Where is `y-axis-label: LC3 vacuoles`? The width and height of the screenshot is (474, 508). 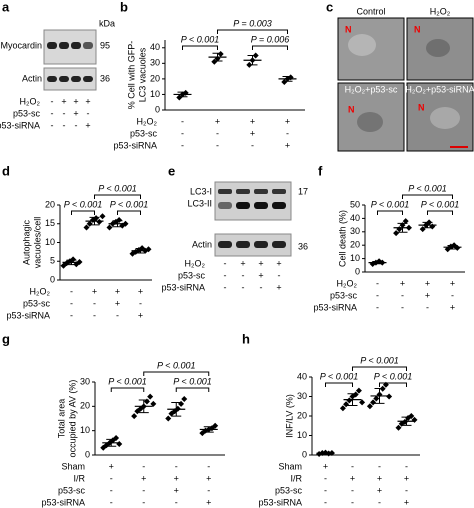 y-axis-label: LC3 vacuoles is located at coordinates (142, 74).